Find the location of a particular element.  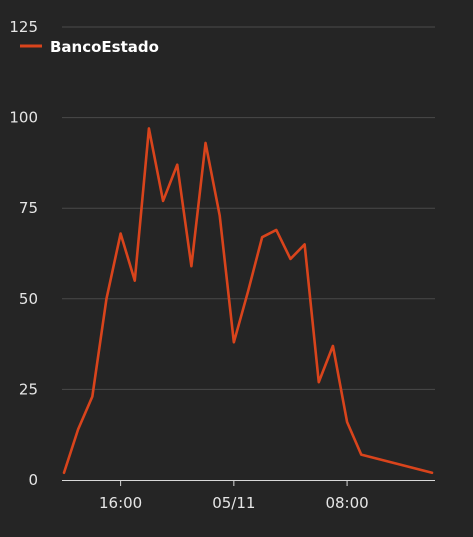

y-tick-label: 100 is located at coordinates (23, 118).